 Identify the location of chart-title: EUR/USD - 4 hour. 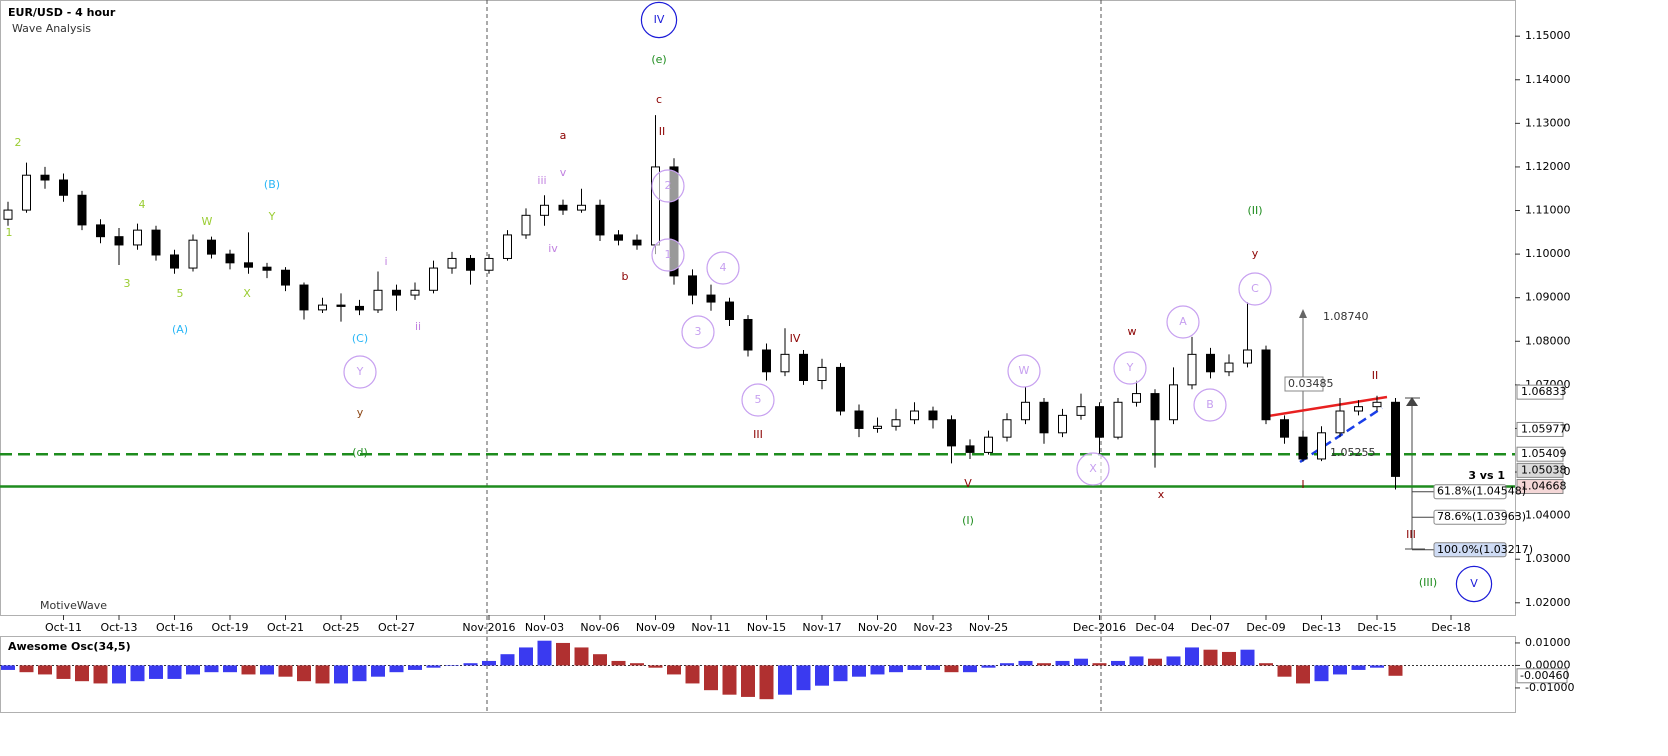
(62, 12).